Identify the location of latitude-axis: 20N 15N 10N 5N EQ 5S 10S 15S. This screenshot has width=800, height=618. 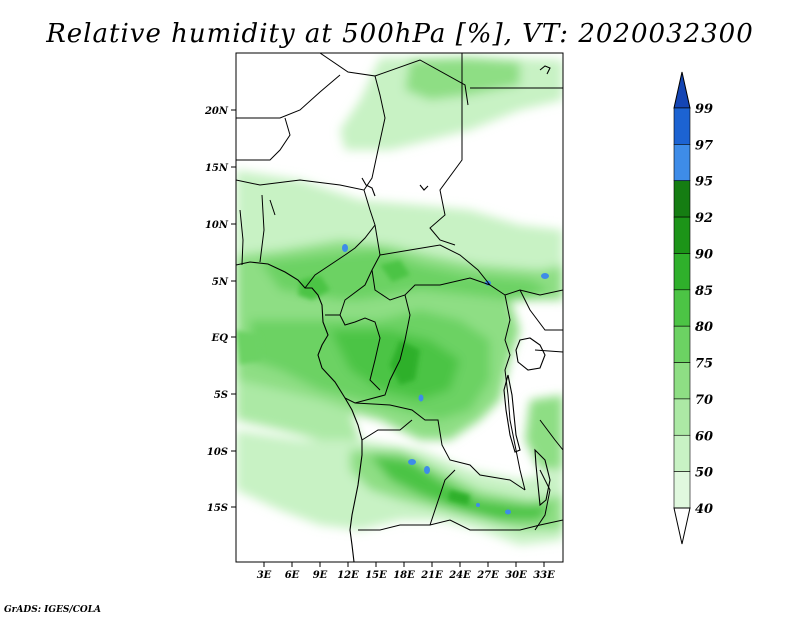
(220, 310).